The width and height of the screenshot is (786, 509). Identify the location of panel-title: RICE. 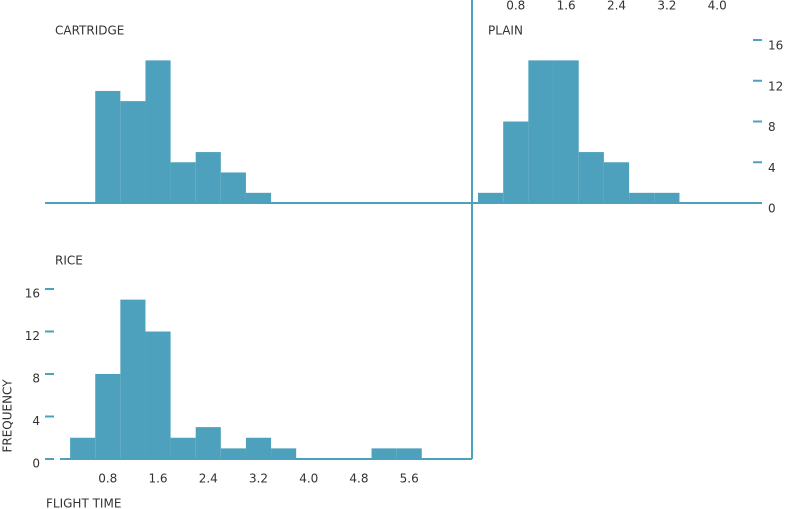
(69, 261).